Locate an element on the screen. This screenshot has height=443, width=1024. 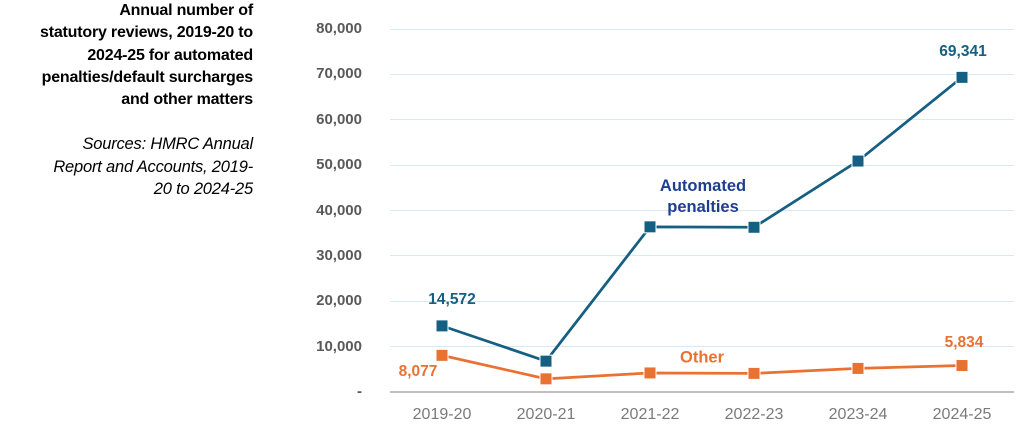
y-tick-label: 20,000 is located at coordinates (339, 301).